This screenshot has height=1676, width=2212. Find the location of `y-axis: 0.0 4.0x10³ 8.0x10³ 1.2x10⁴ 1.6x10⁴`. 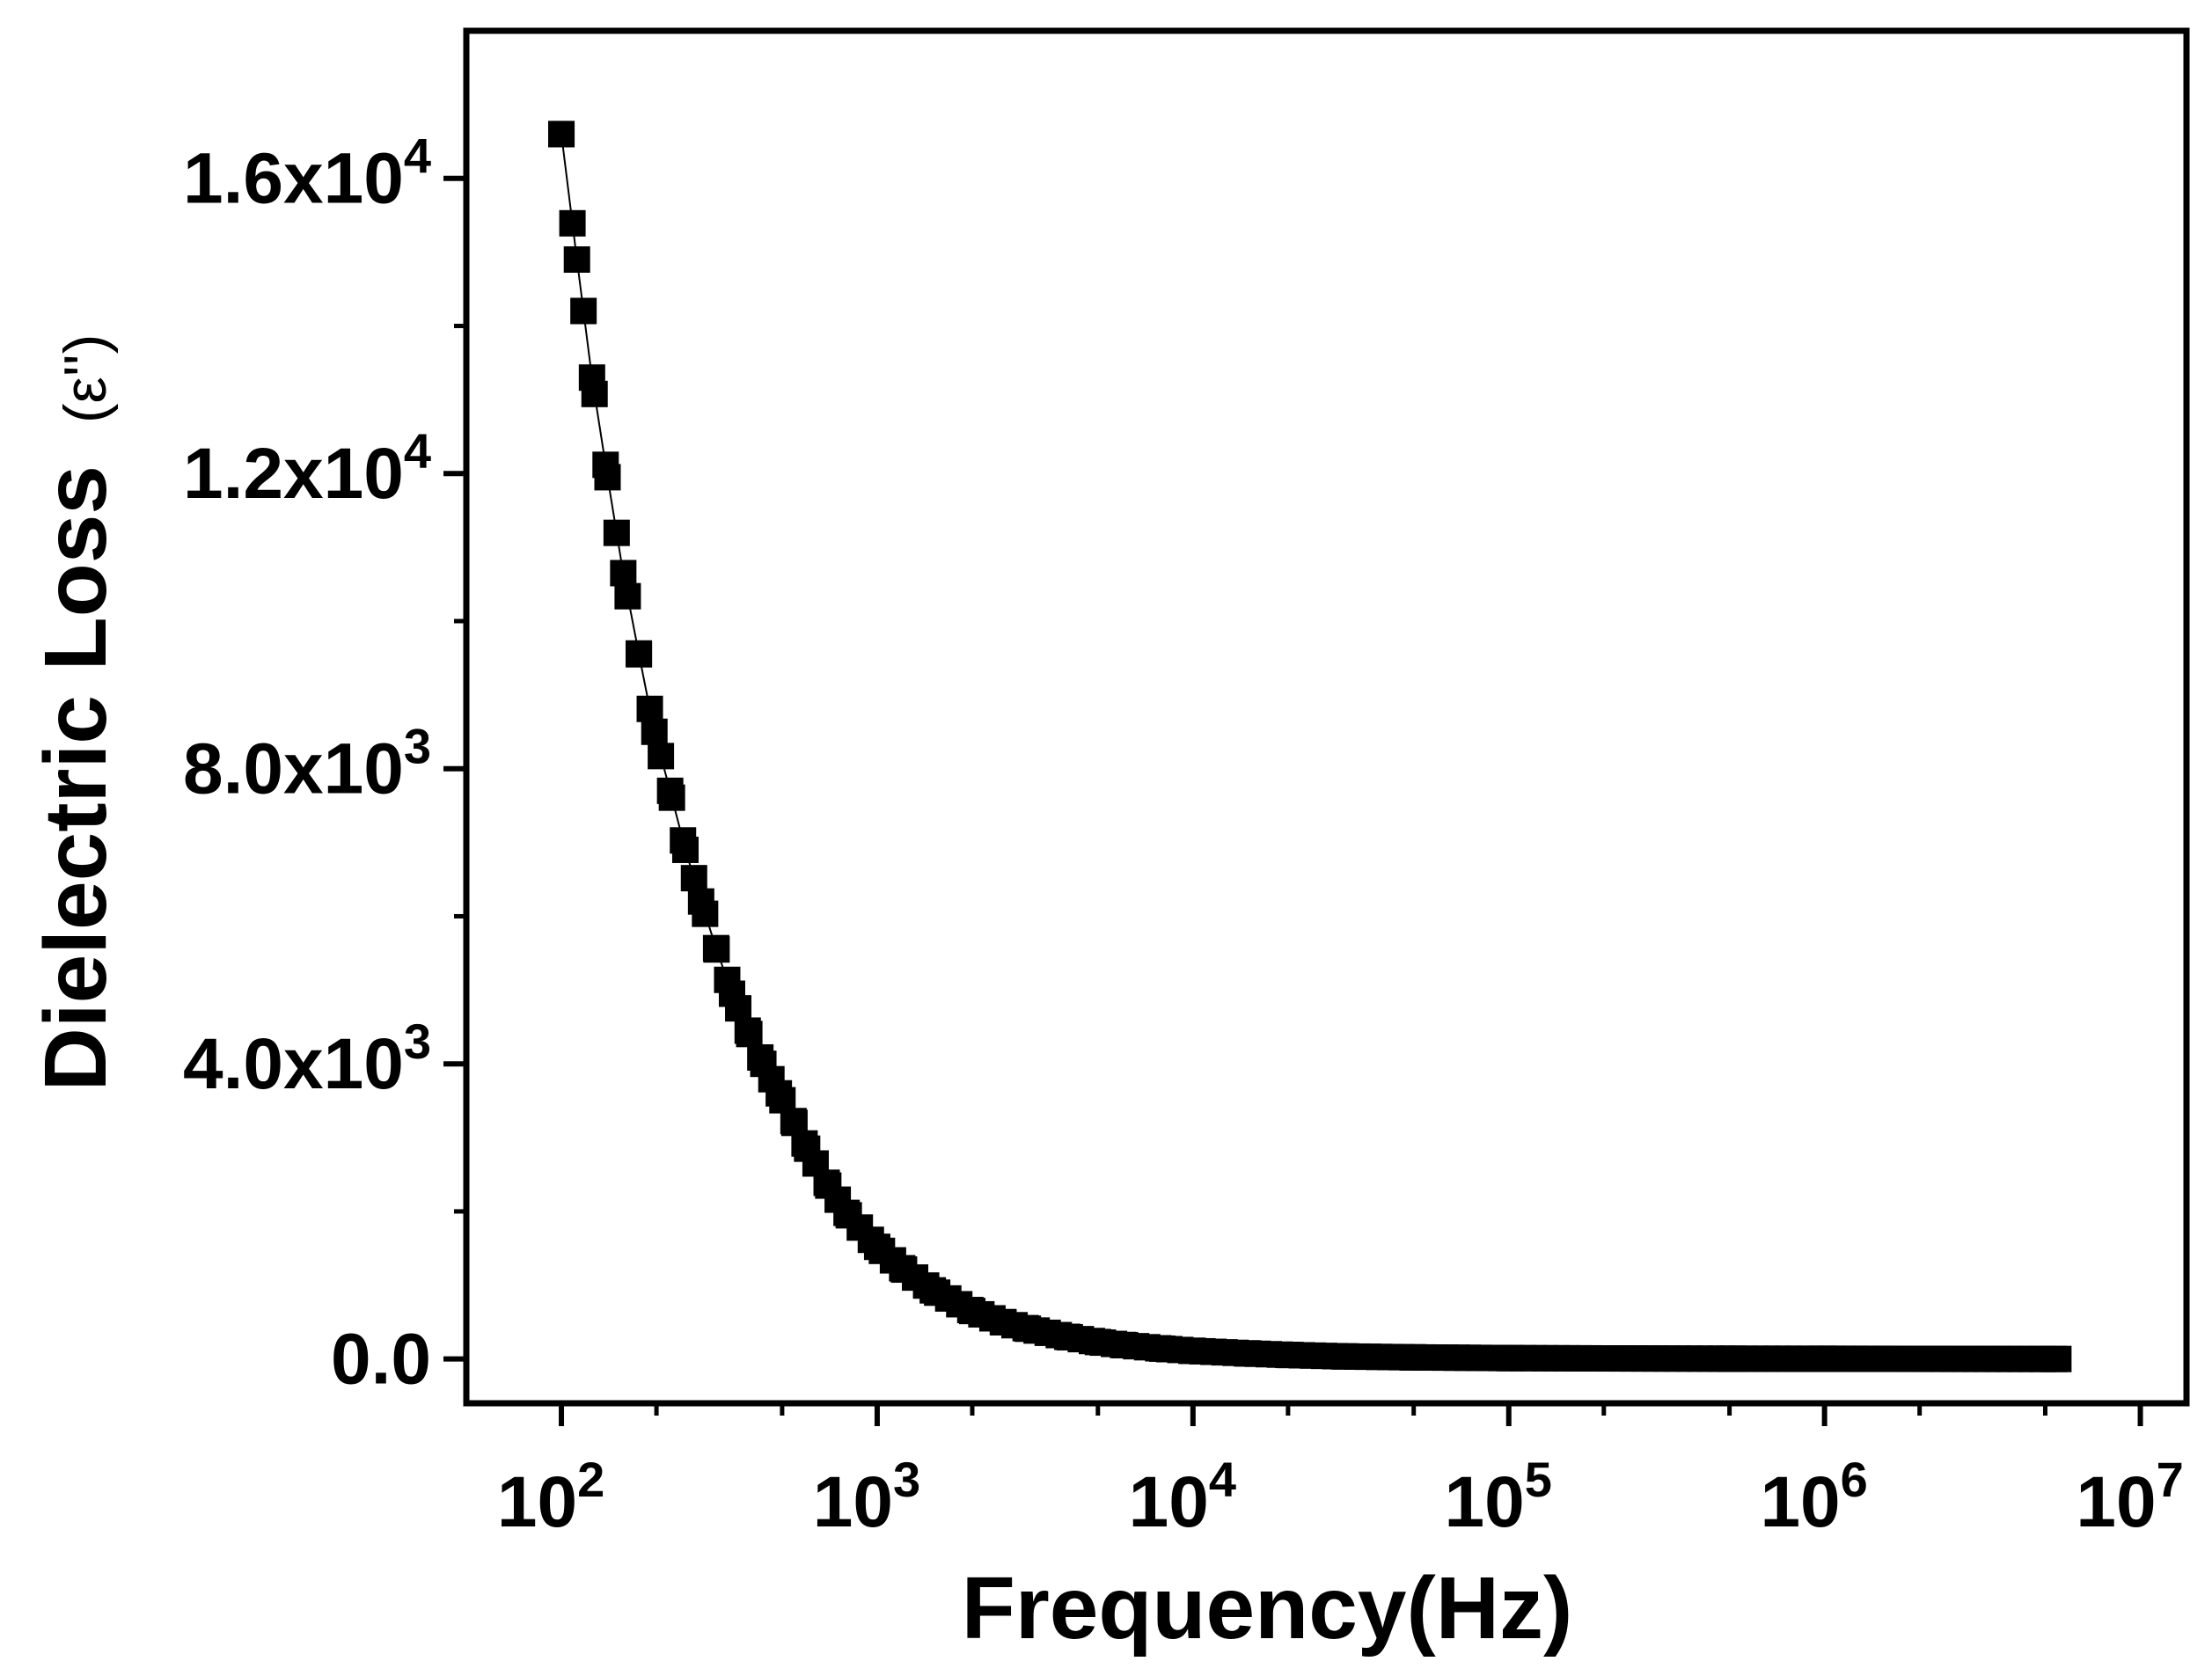

y-axis: 0.0 4.0x10³ 8.0x10³ 1.2x10⁴ 1.6x10⁴ is located at coordinates (324, 764).